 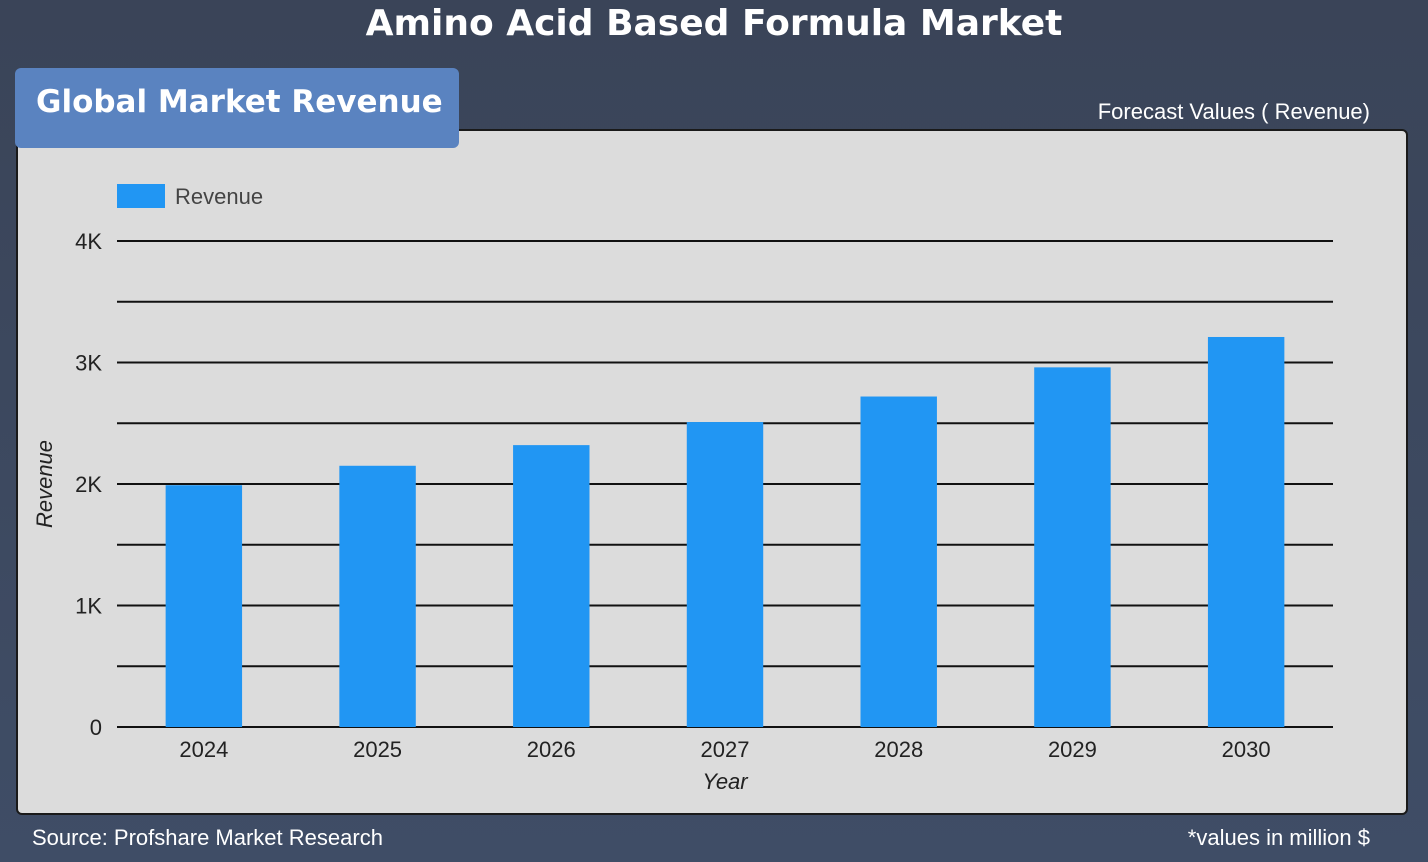 What do you see at coordinates (219, 196) in the screenshot?
I see `legend-label-revenue: Revenue` at bounding box center [219, 196].